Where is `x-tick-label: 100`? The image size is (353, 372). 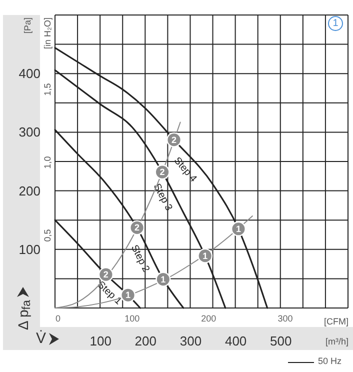 x-tick-label: 100 is located at coordinates (101, 341).